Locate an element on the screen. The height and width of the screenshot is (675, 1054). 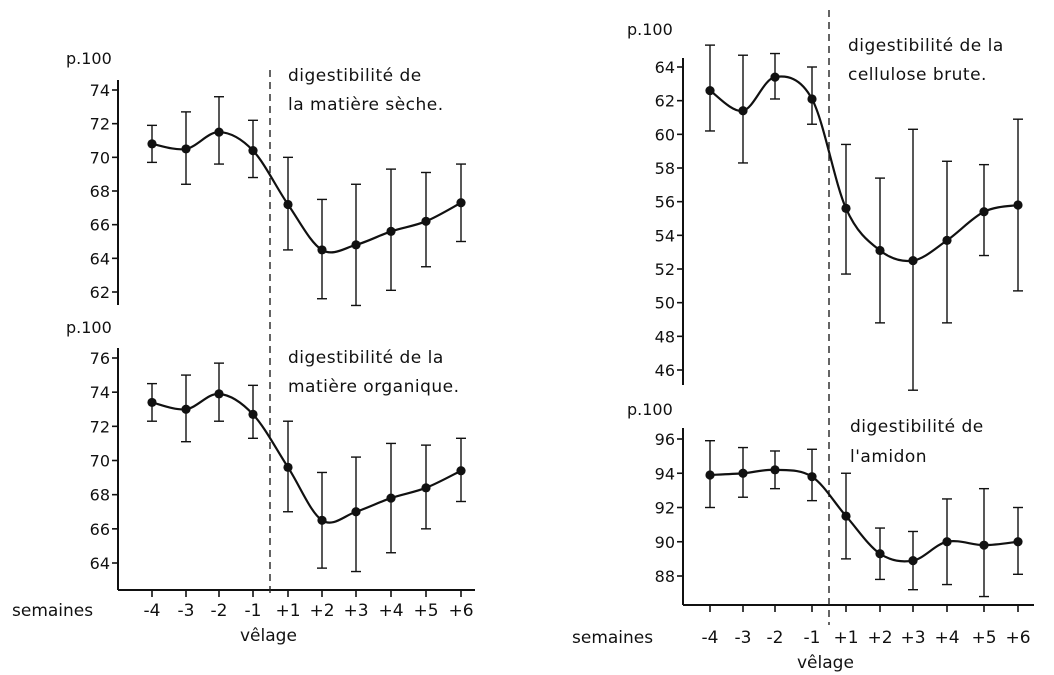
x-axis-caption-right: semaines is located at coordinates (612, 638).